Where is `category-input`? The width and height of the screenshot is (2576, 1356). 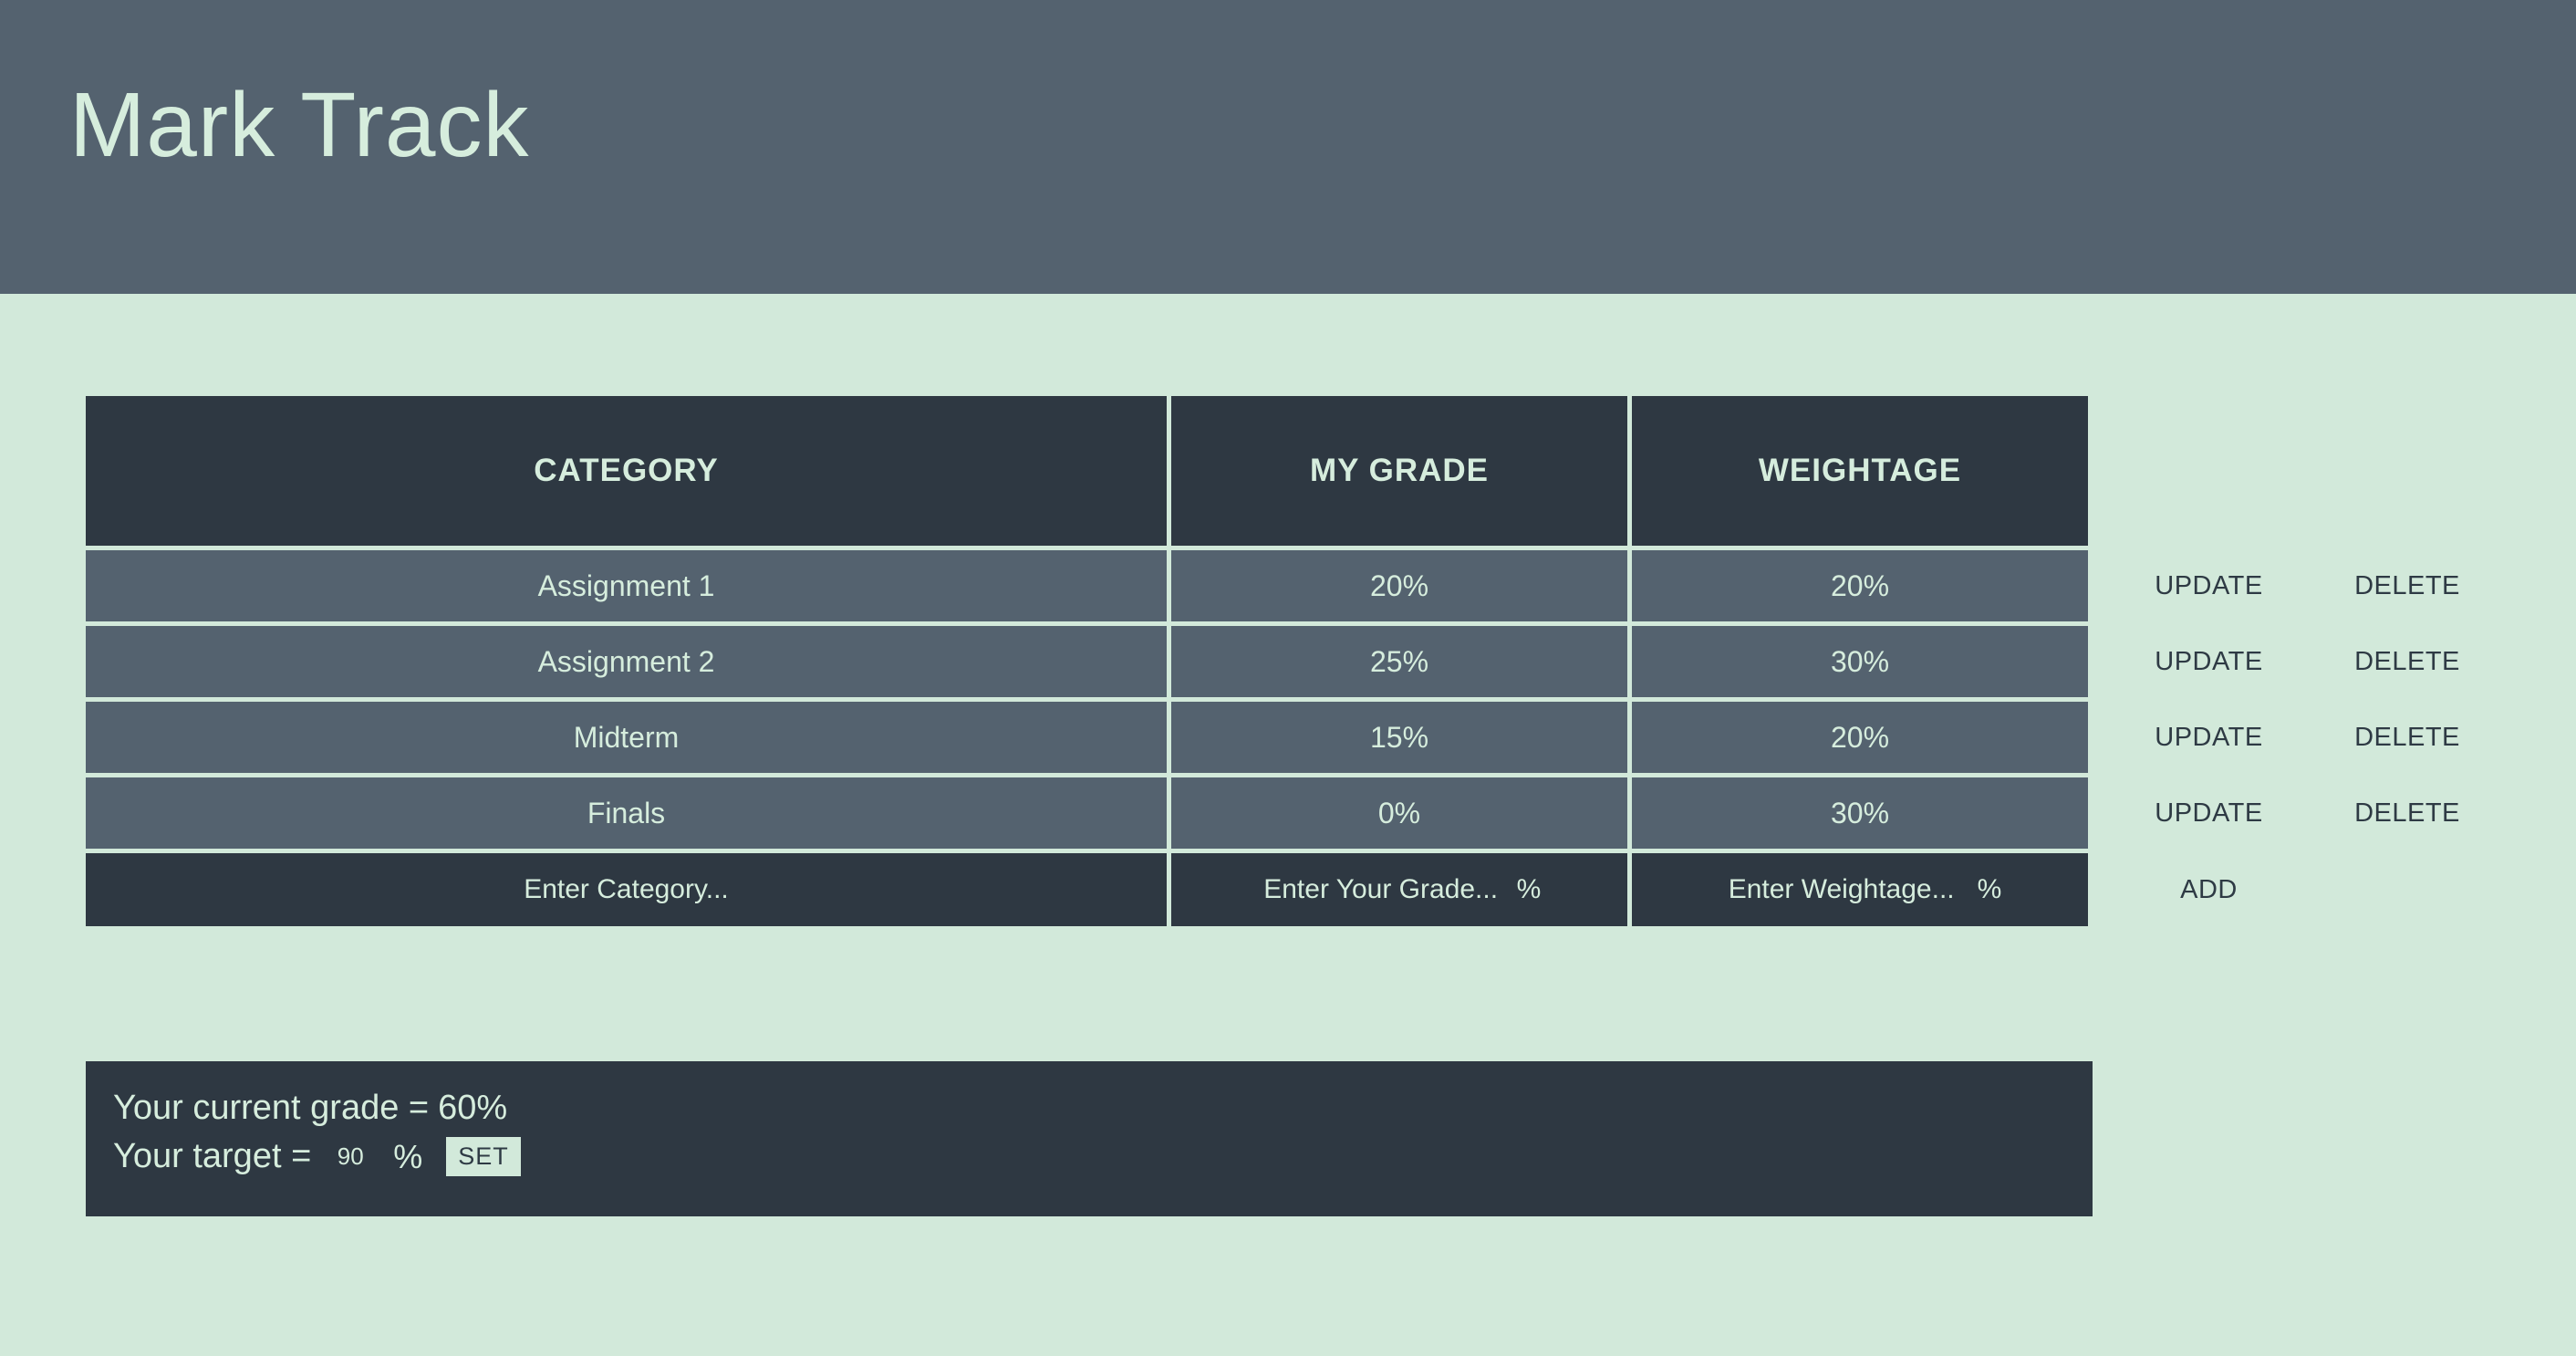
category-input is located at coordinates (626, 889).